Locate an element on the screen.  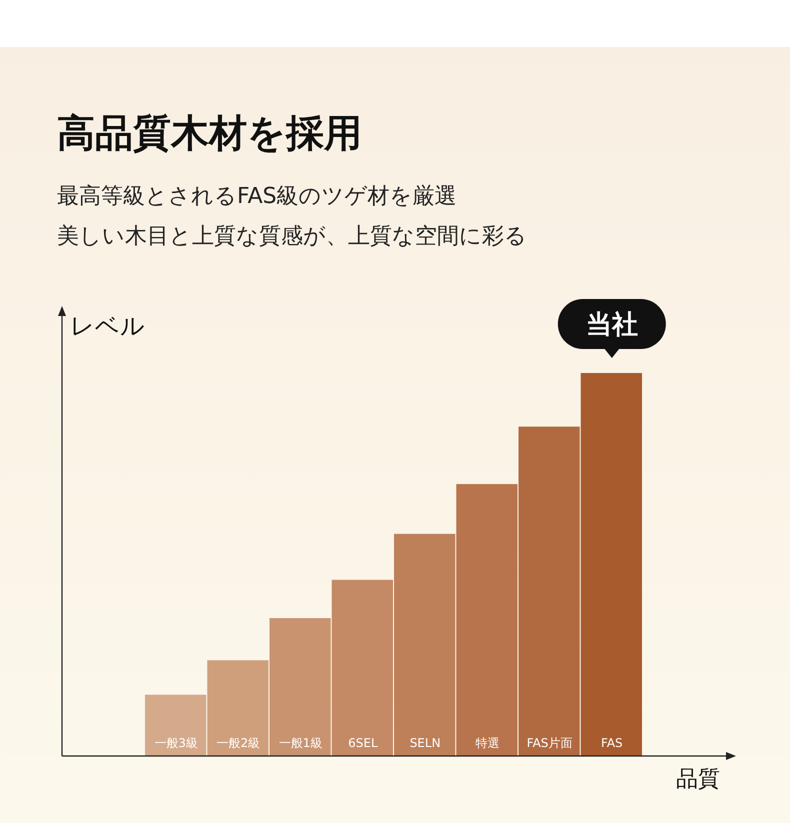
x-tick-label: 6SEL is located at coordinates (363, 743).